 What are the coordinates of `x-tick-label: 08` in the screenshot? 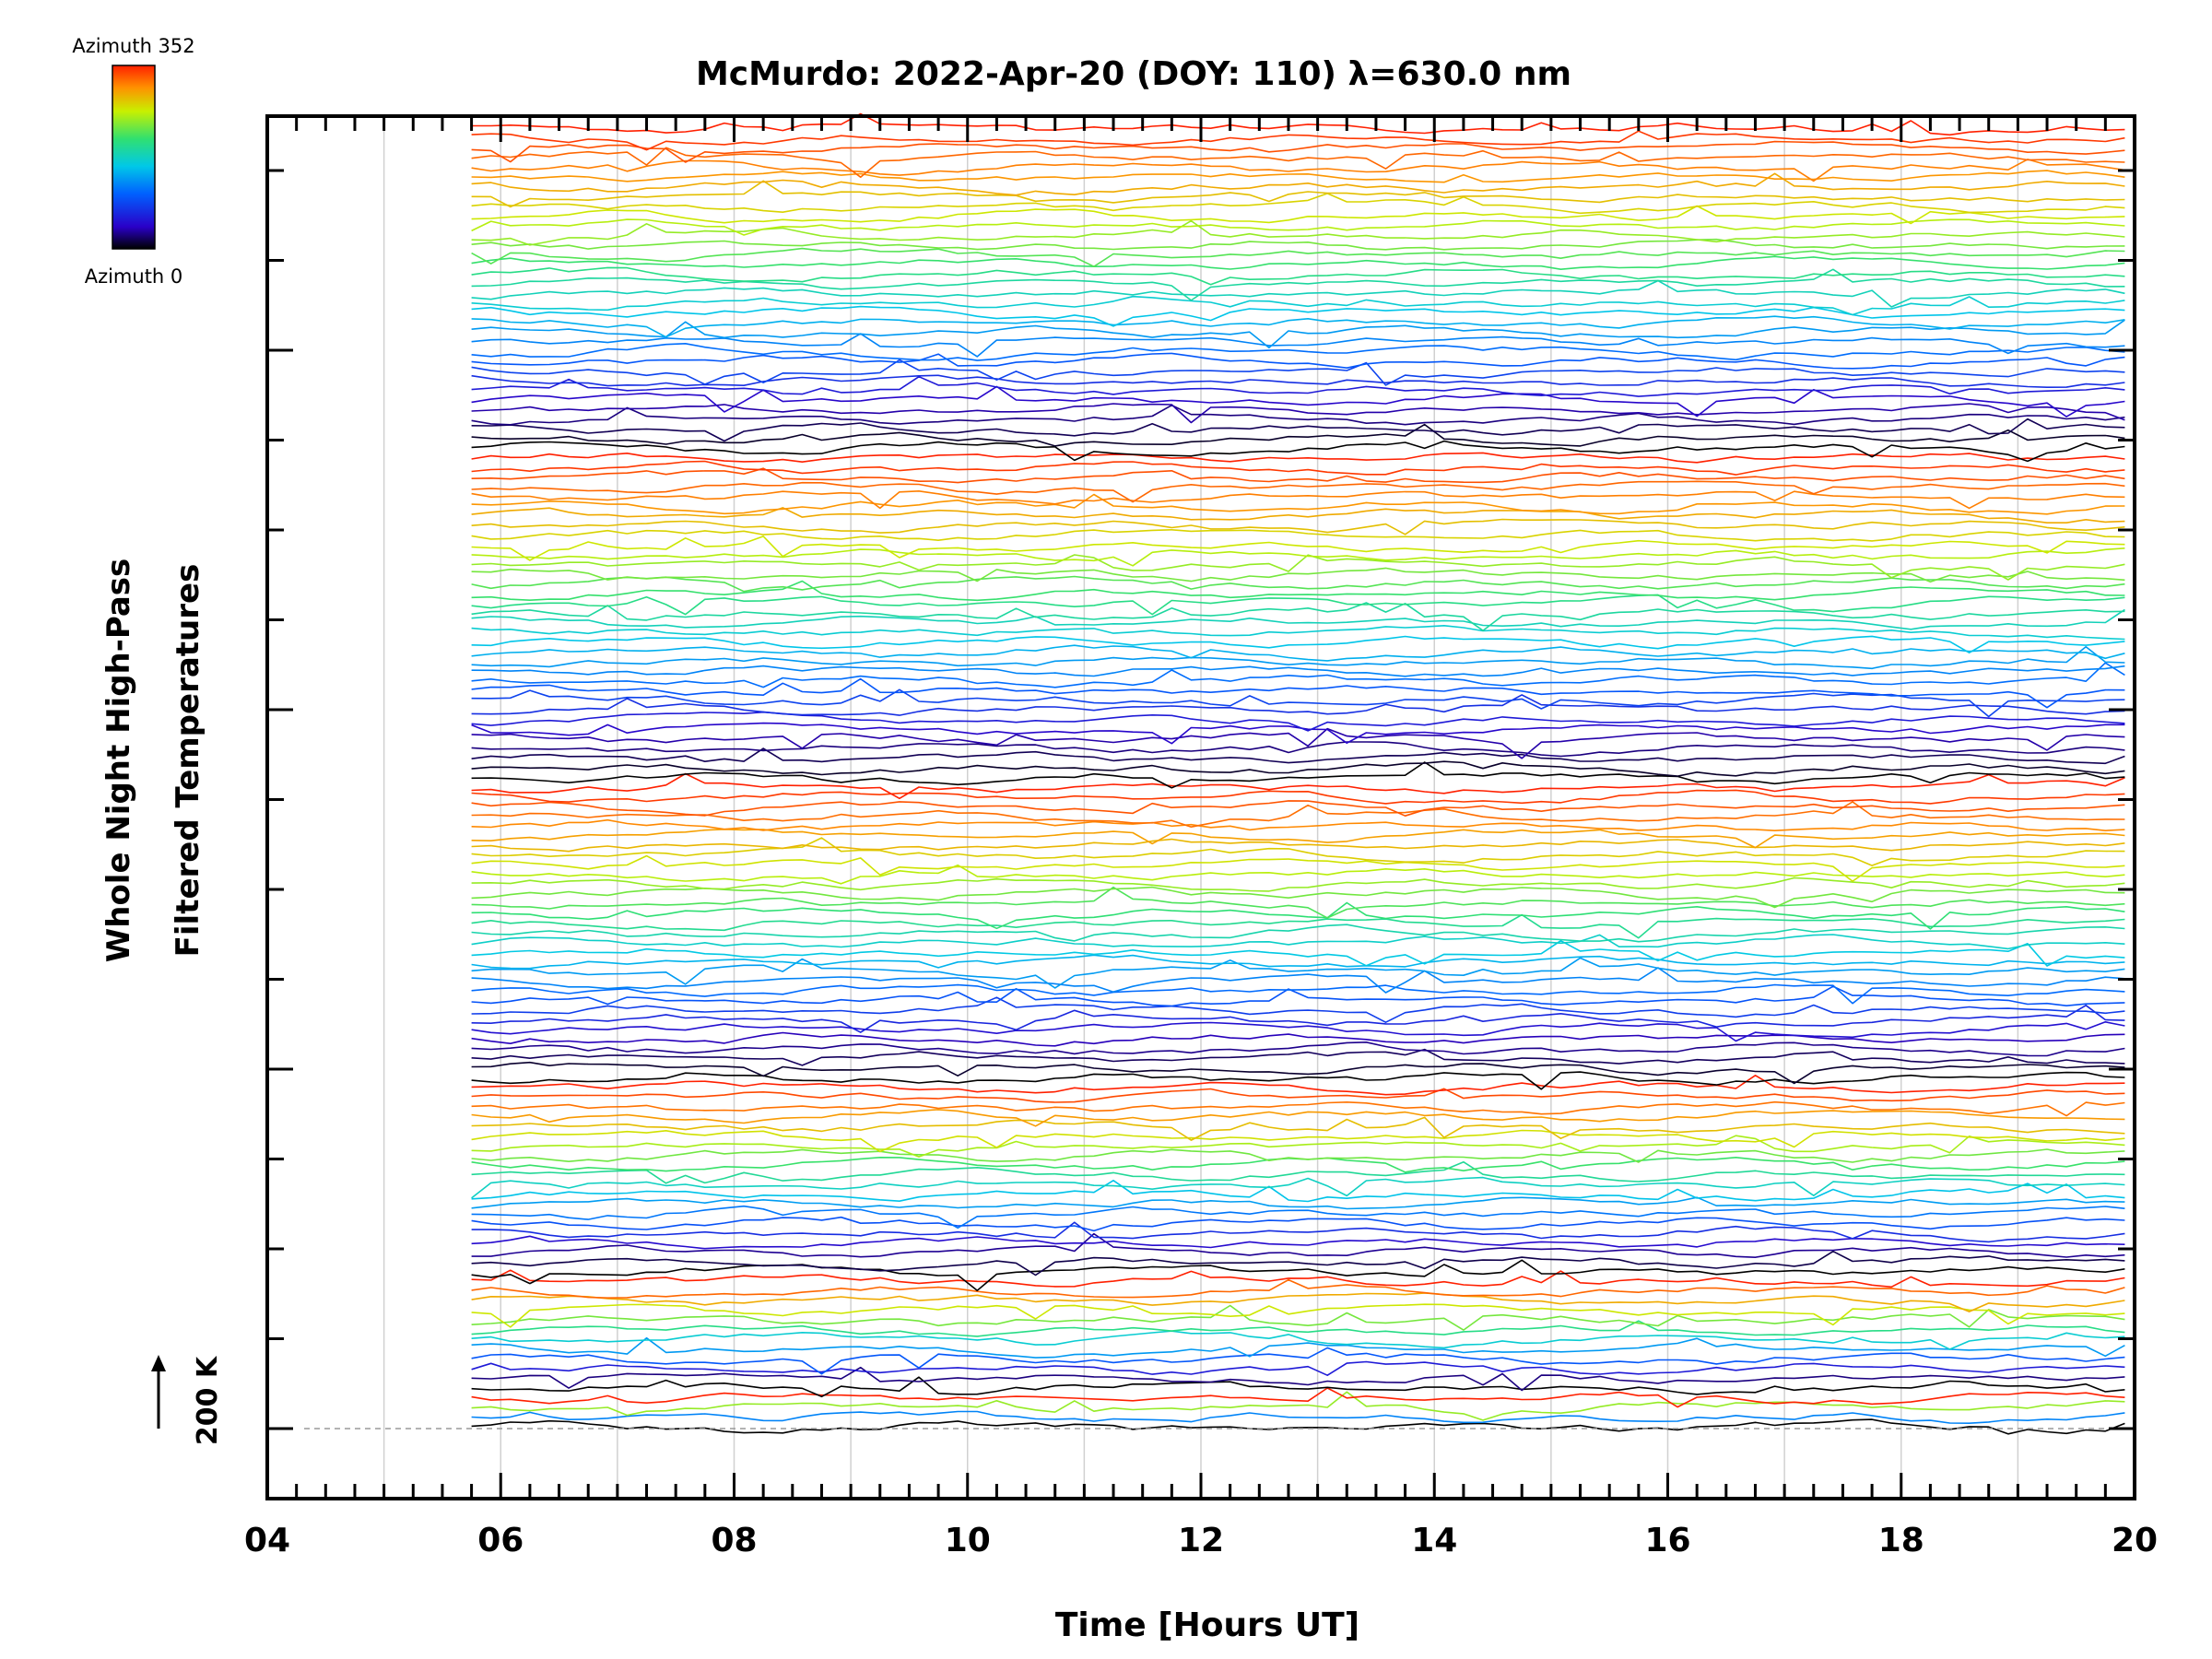 It's located at (734, 1540).